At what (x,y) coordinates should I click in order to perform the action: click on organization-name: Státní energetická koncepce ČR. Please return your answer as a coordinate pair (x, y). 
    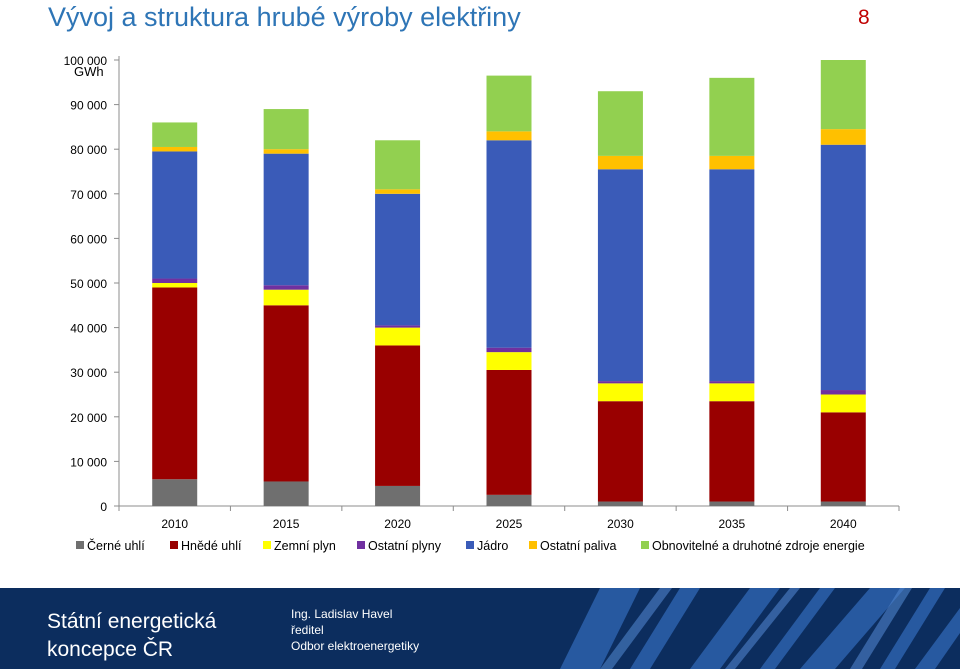
    Looking at the image, I should click on (132, 635).